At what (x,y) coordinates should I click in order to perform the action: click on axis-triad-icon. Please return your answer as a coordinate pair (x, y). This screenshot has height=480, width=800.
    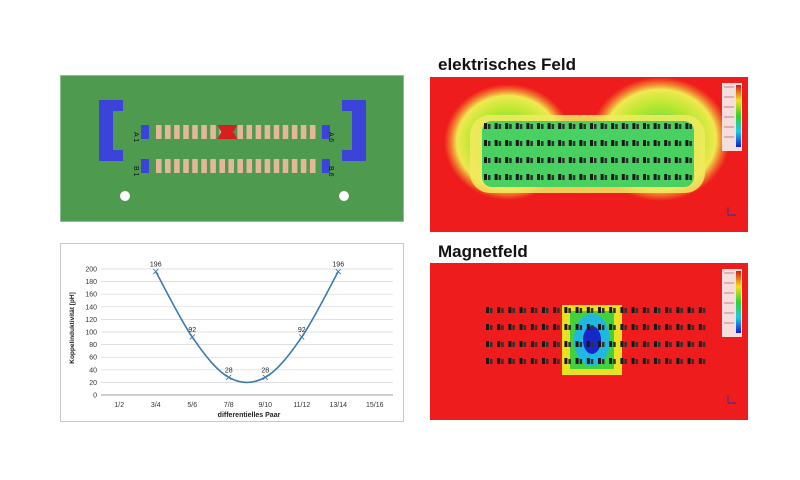
    Looking at the image, I should click on (731, 399).